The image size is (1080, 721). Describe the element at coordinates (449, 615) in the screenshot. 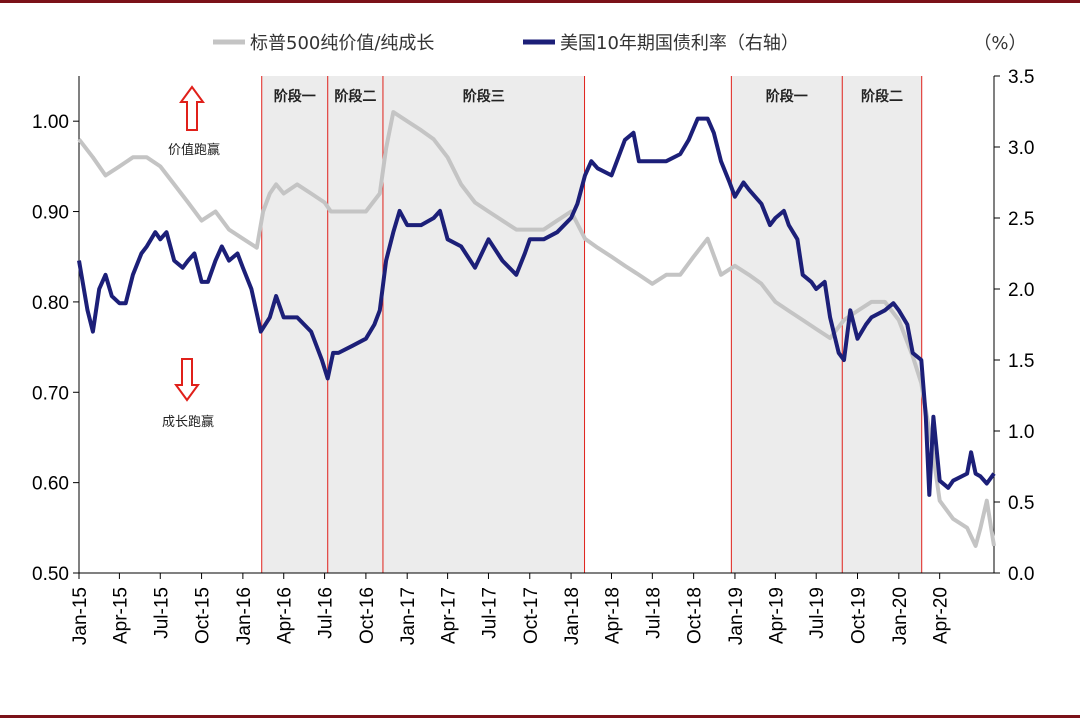

I see `x-tick-label: Apr-17` at that location.